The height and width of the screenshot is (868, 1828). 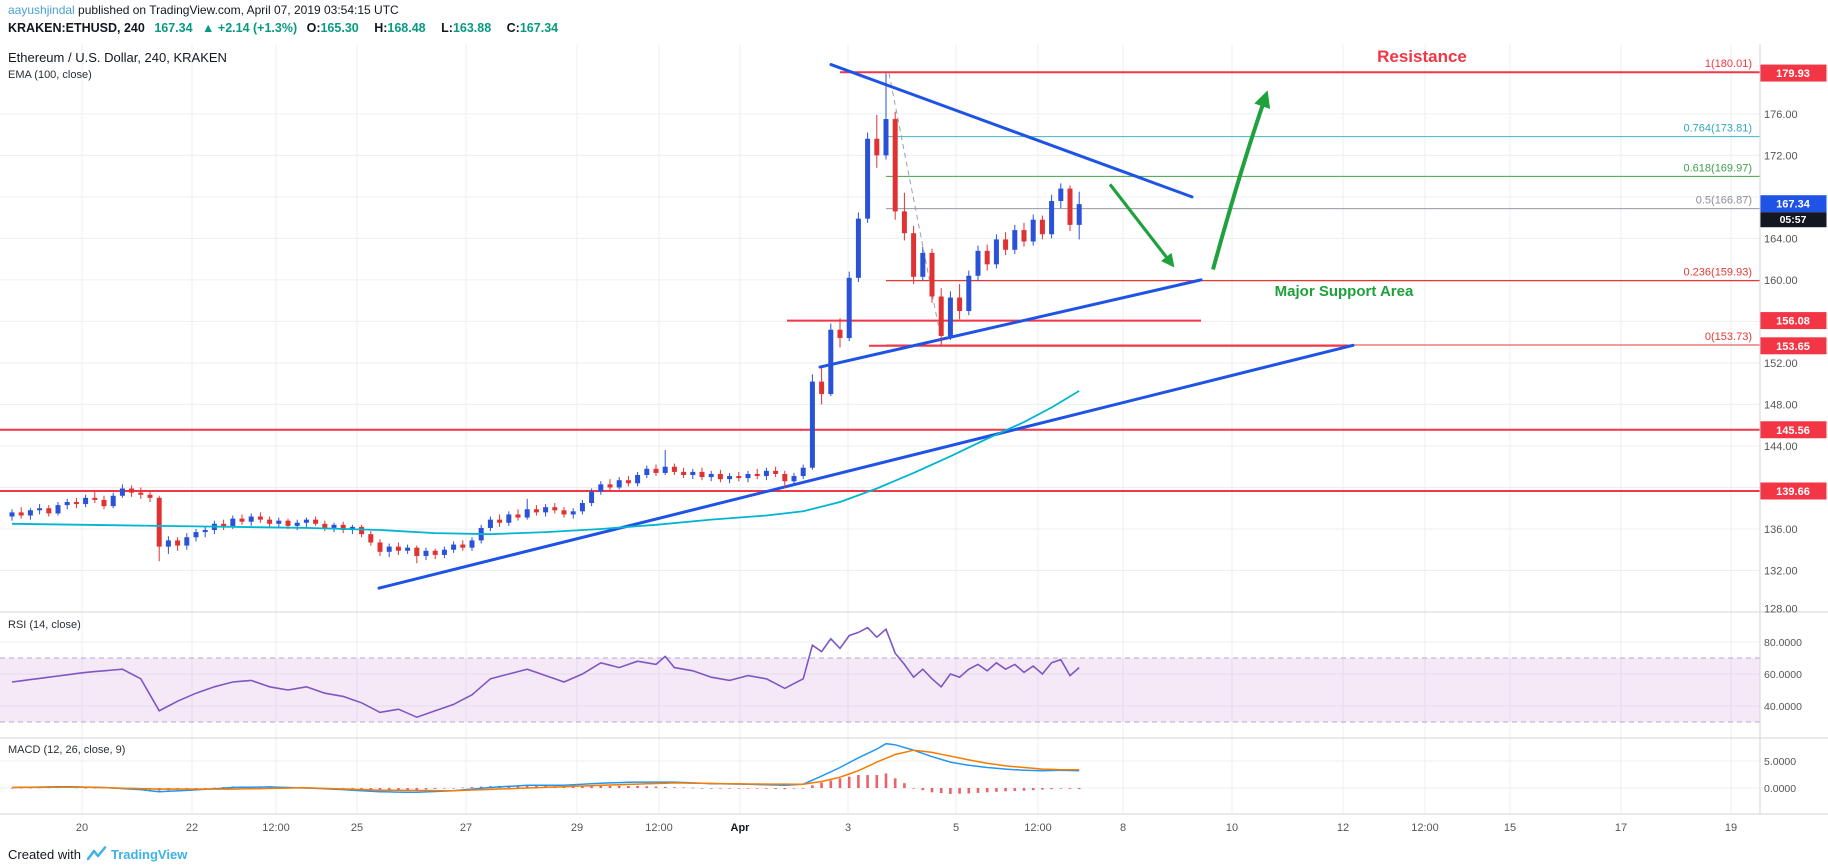 I want to click on time-label: 8, so click(x=1123, y=828).